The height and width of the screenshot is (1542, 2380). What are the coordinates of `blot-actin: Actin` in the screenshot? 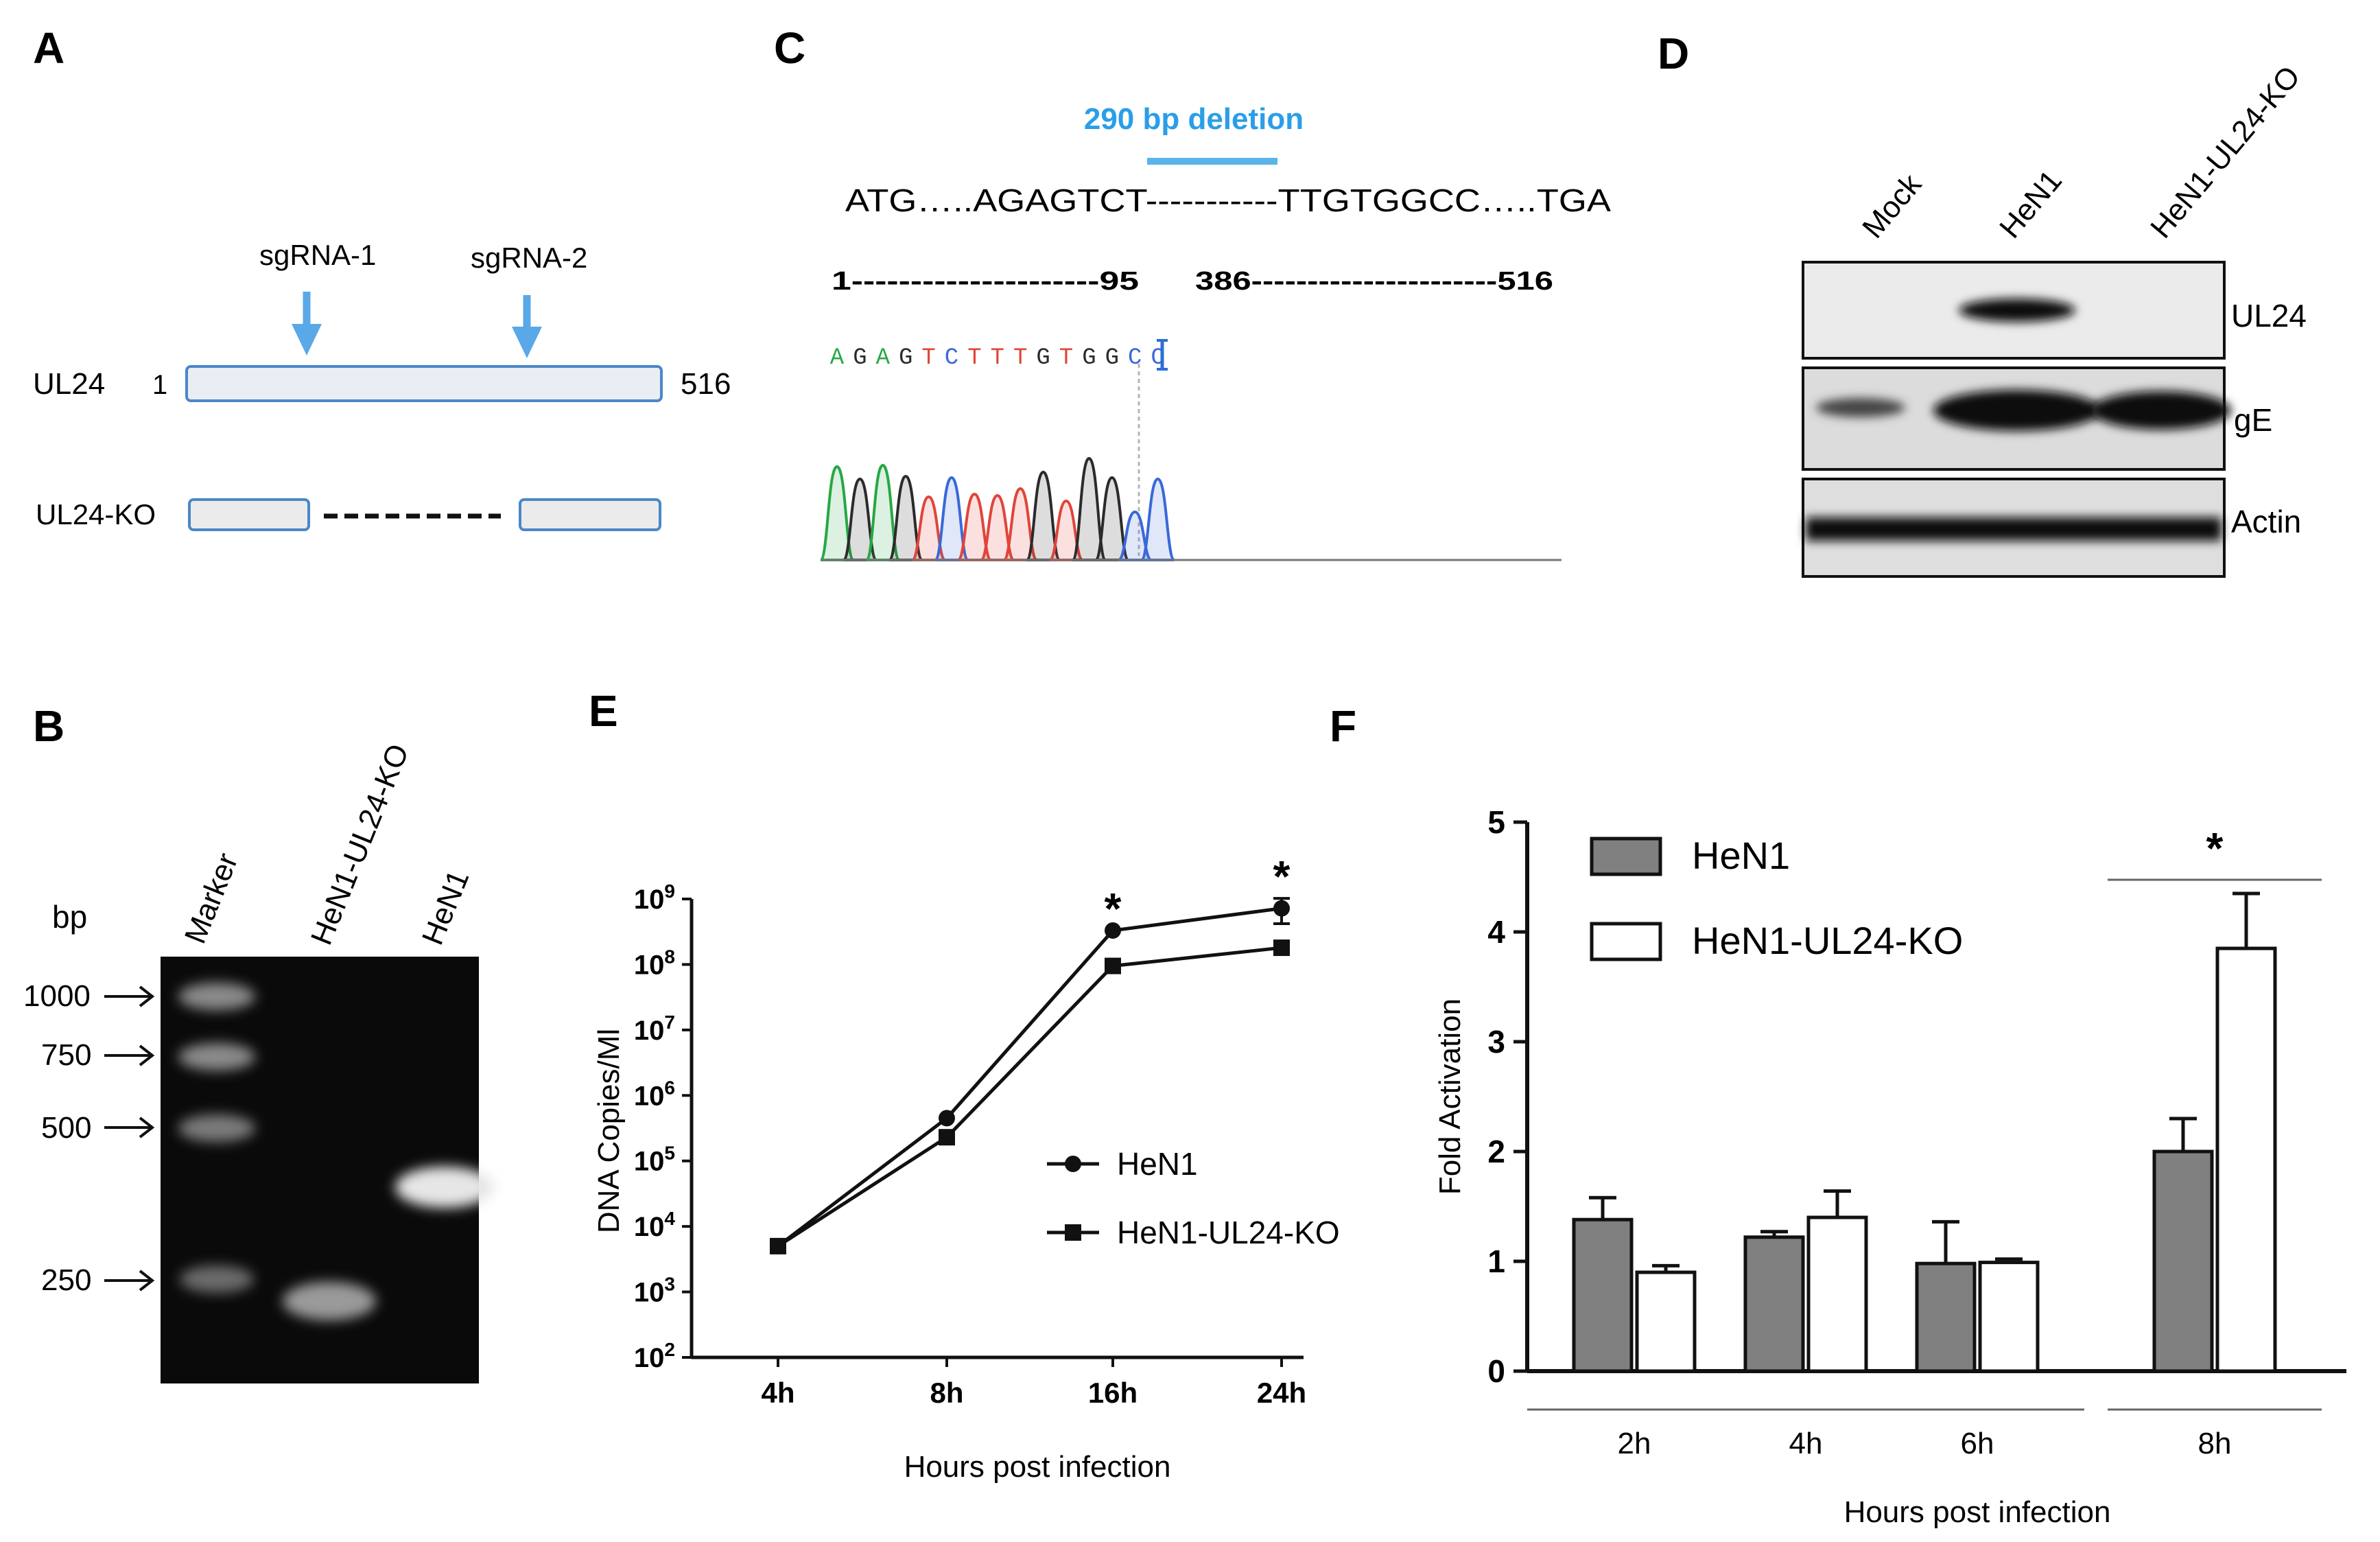 It's located at (2051, 528).